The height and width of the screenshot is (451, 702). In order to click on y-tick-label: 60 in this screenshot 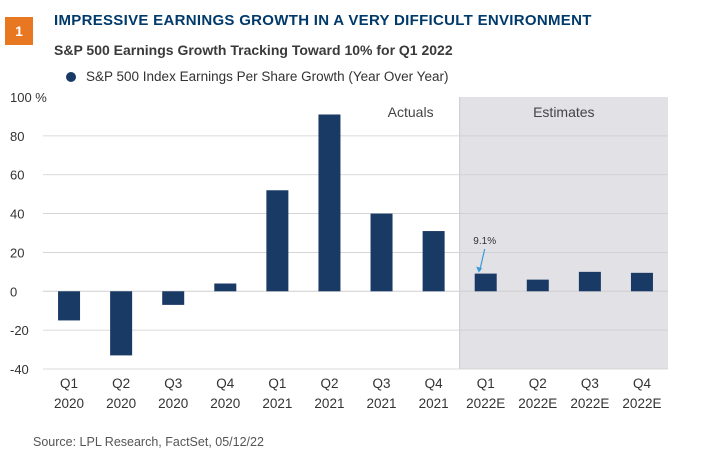, I will do `click(17, 175)`.